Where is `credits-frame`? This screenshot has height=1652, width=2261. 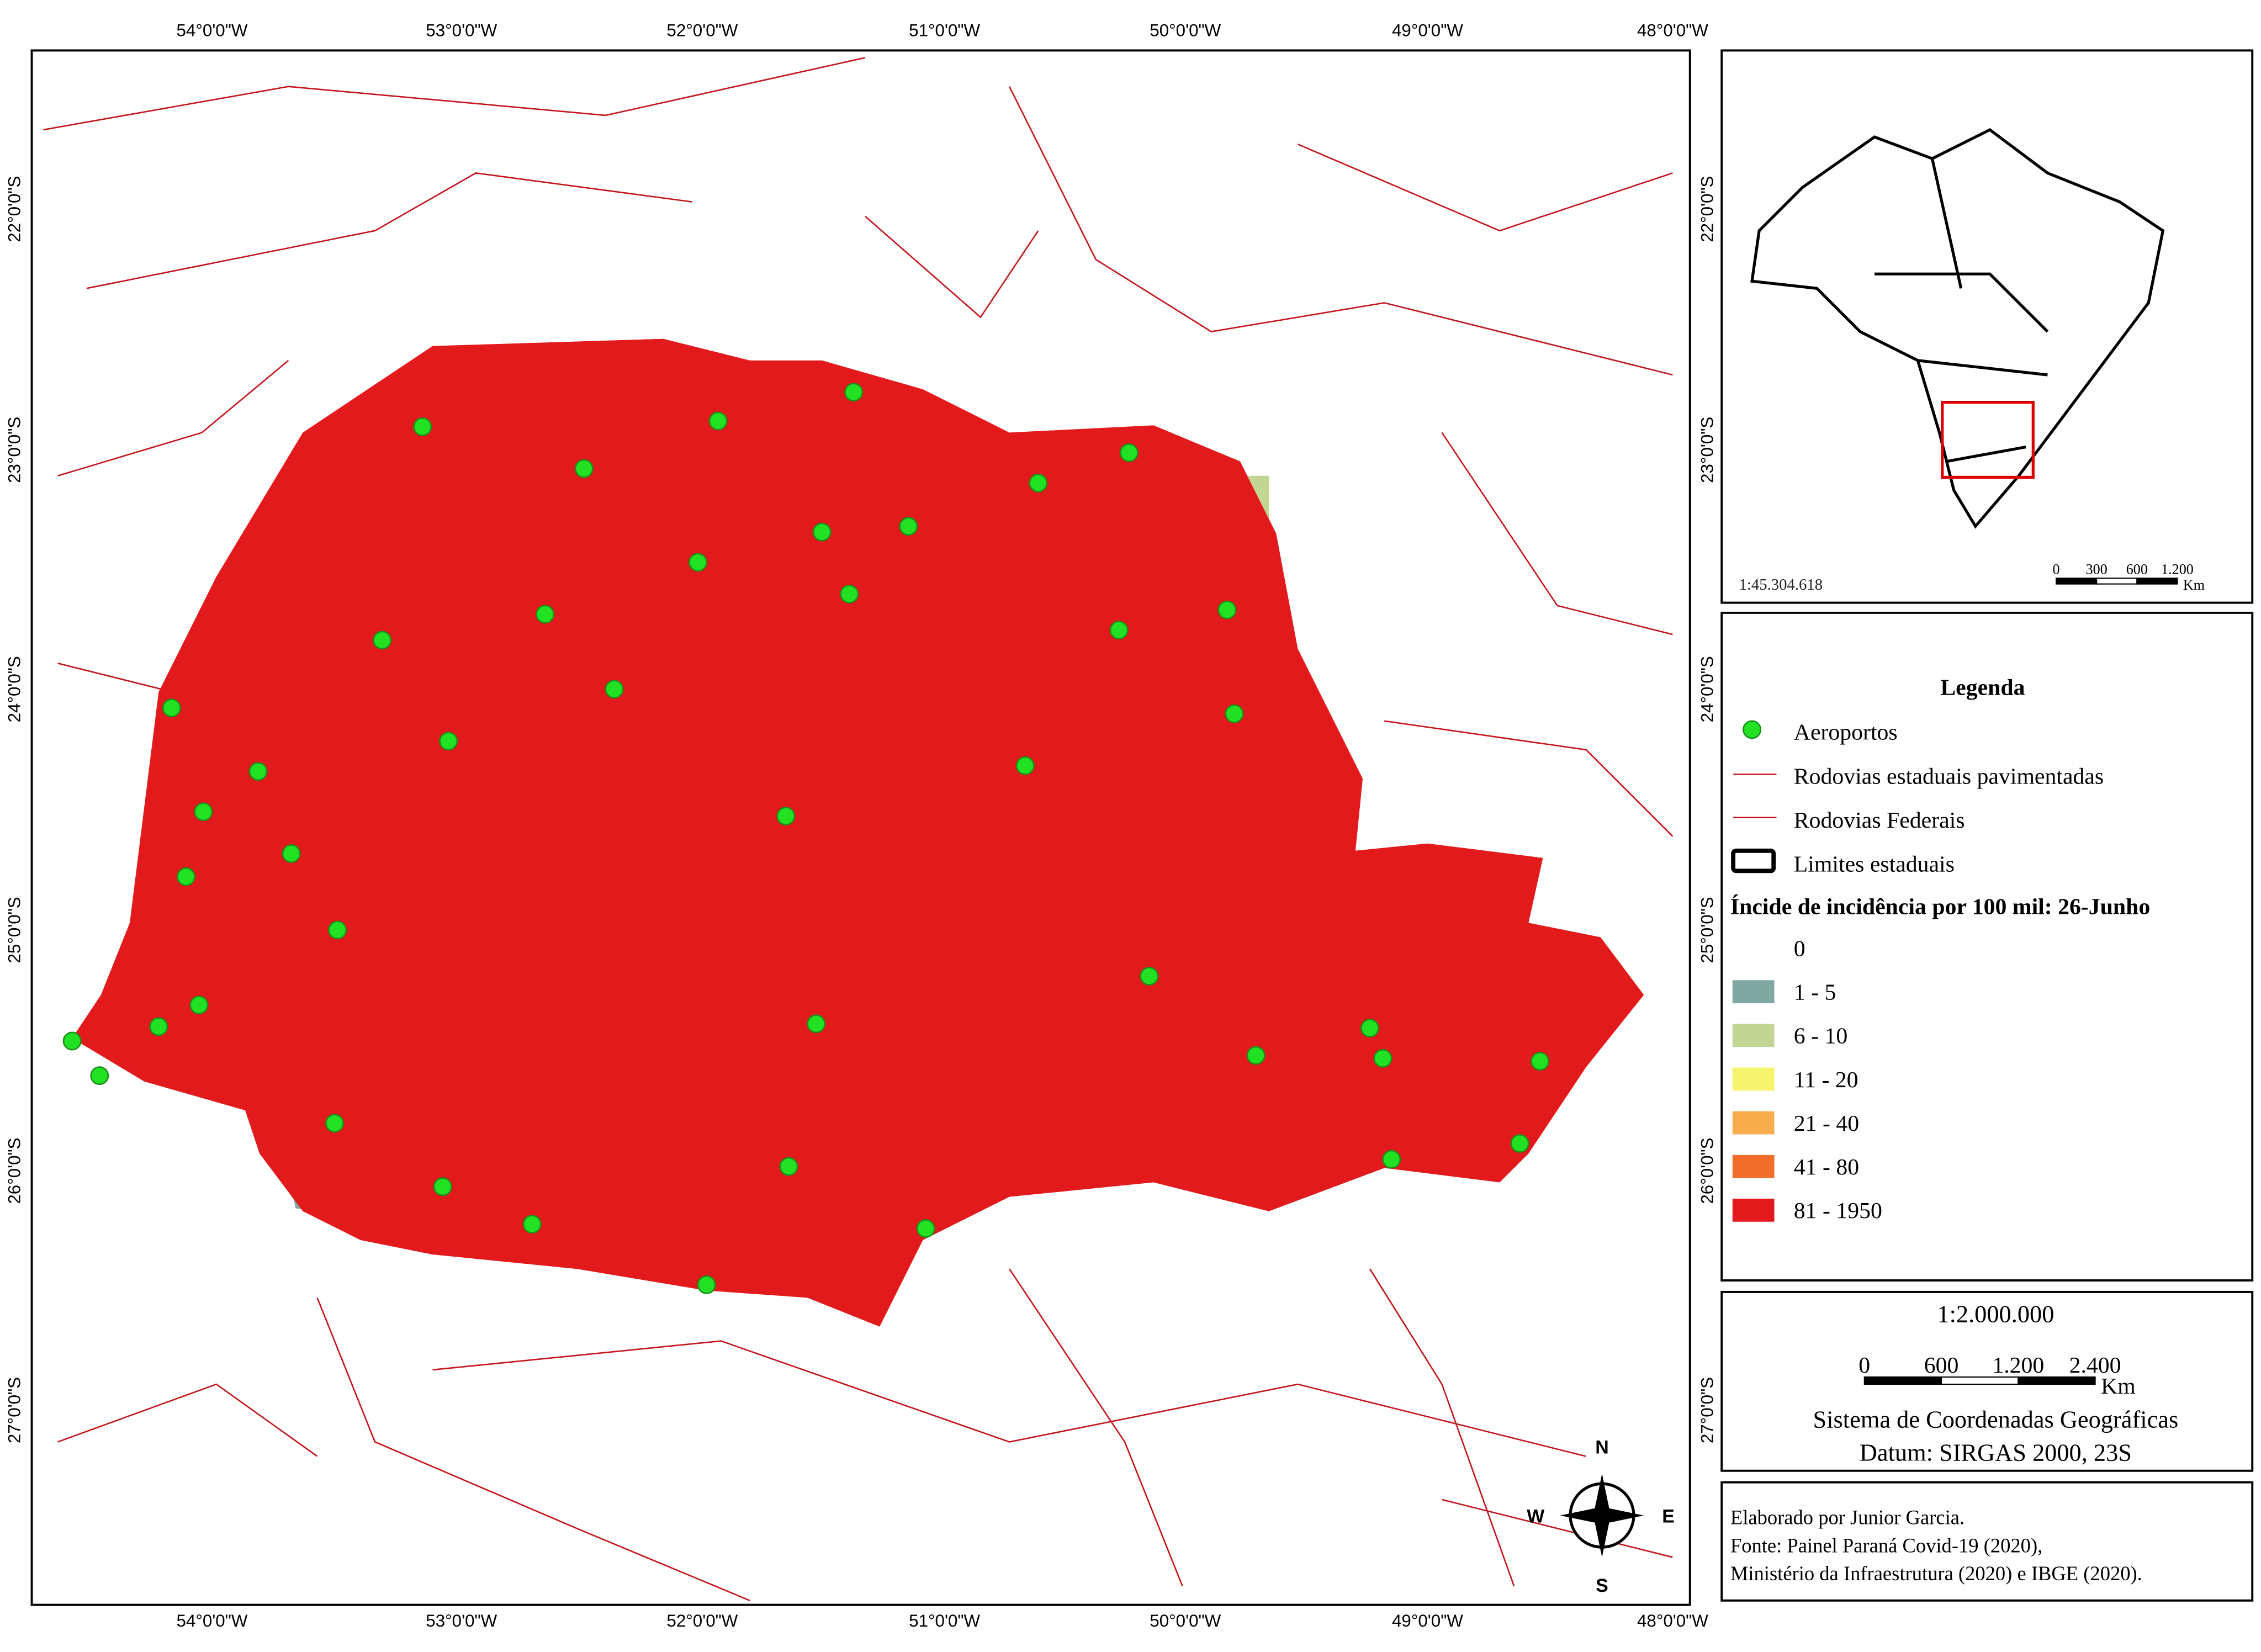
credits-frame is located at coordinates (1987, 1541).